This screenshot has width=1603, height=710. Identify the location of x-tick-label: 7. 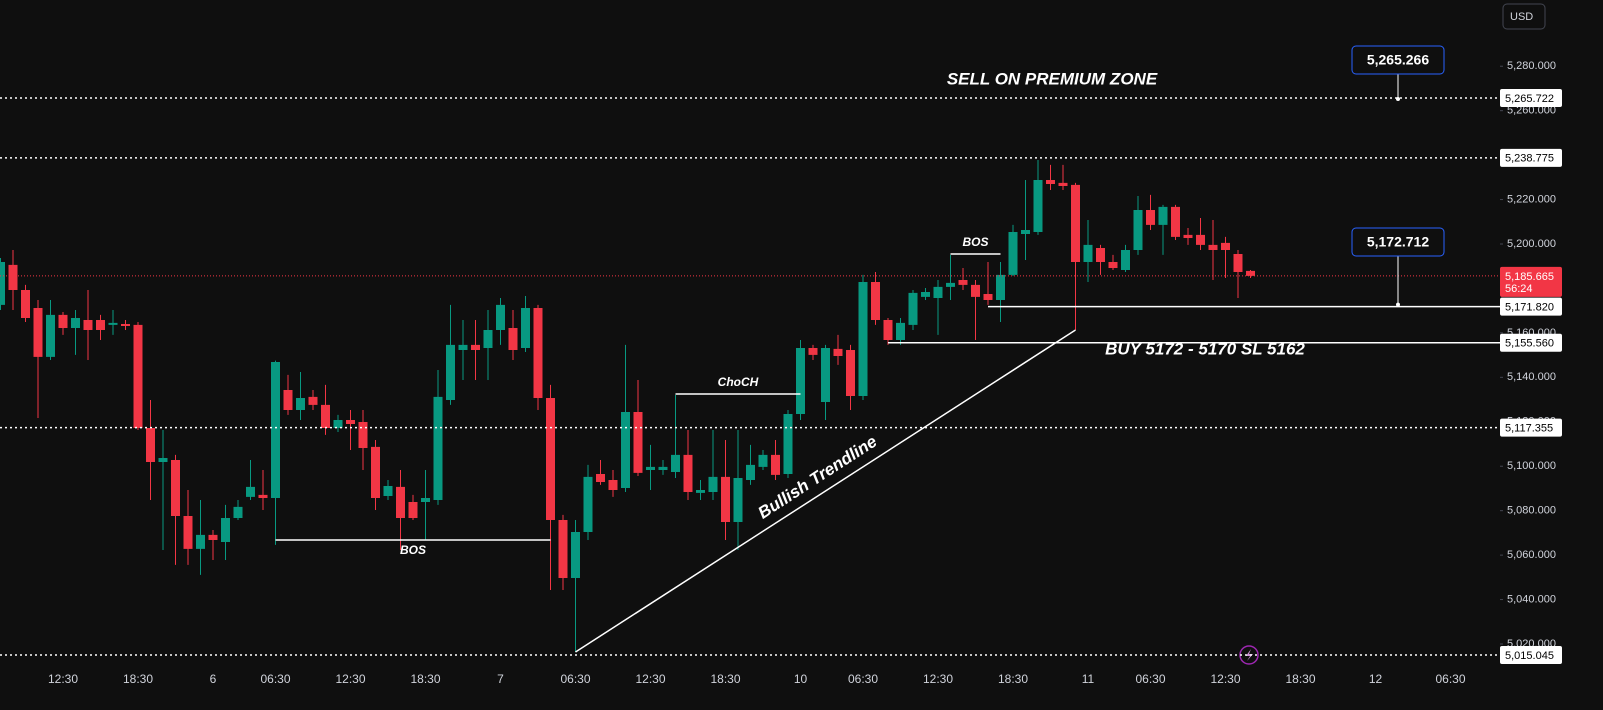
(500, 679).